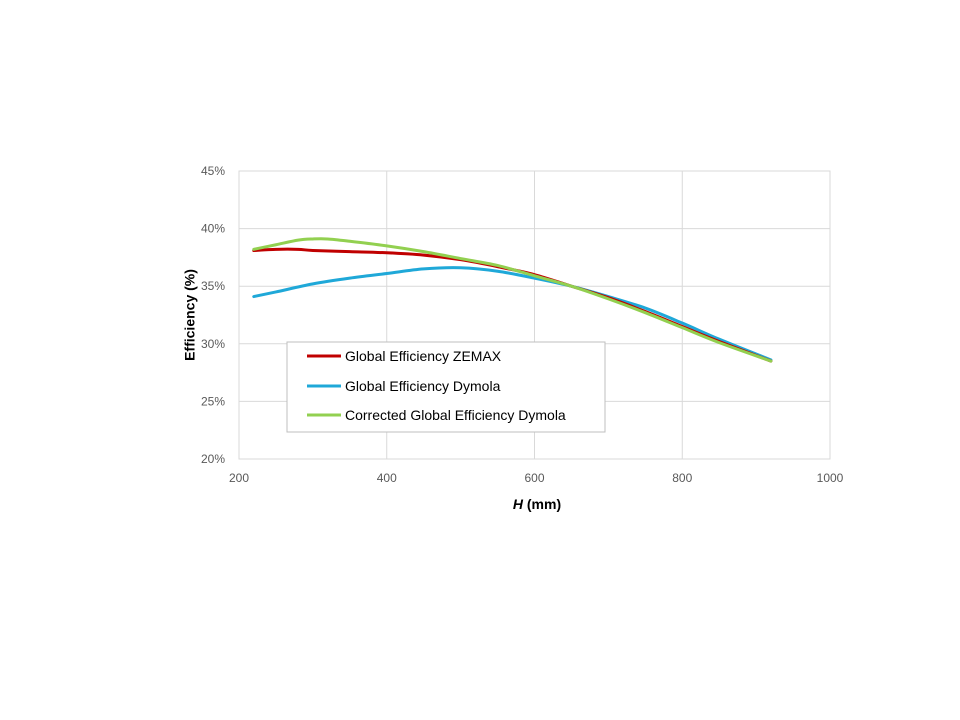 This screenshot has height=720, width=960. What do you see at coordinates (213, 344) in the screenshot?
I see `y-tick-label: 30%` at bounding box center [213, 344].